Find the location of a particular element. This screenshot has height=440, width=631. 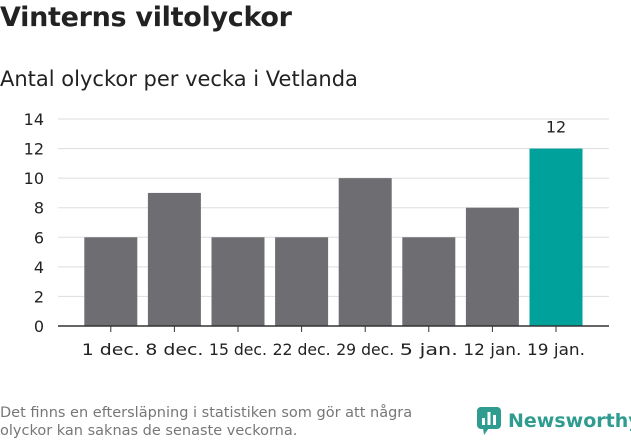

y-tick-label: 4 is located at coordinates (39, 267).